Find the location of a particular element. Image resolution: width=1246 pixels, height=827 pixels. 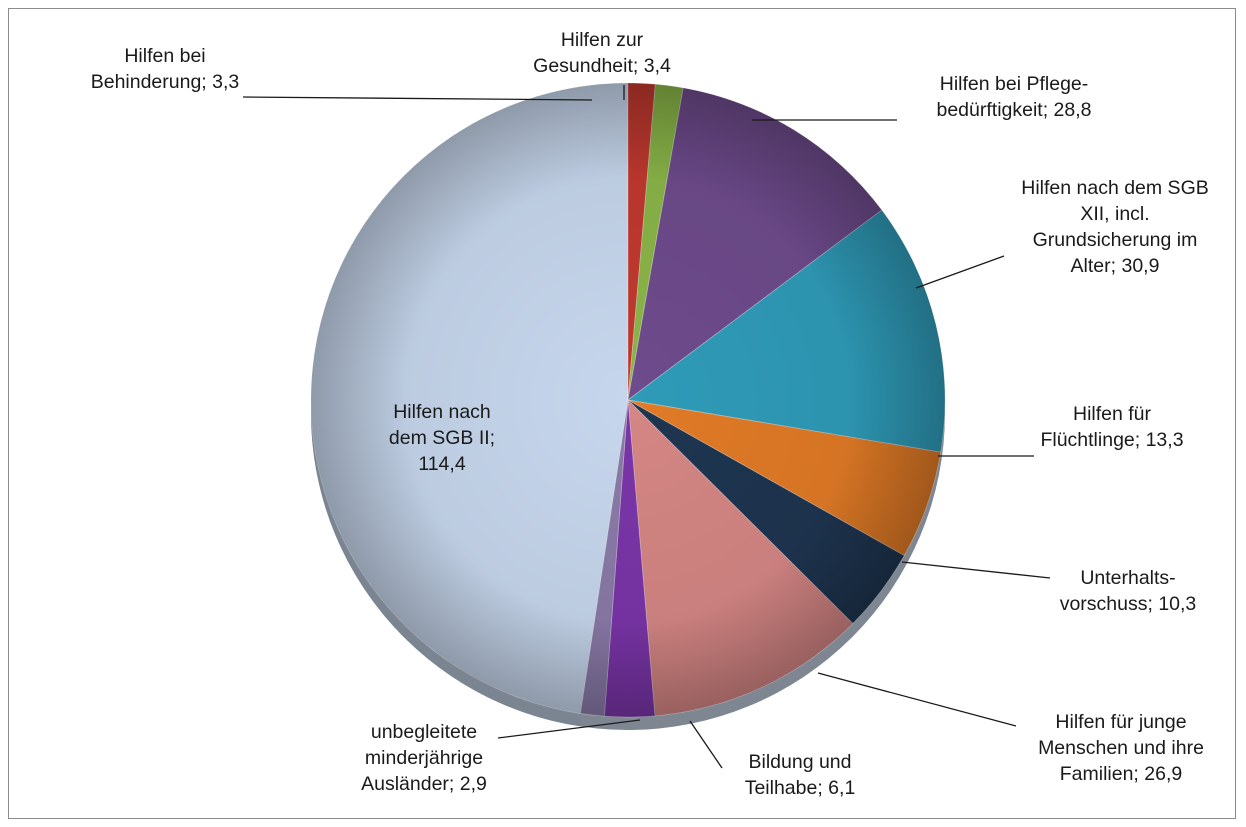

data-label: Hilfen bei Pflege-bedürftigkeit; 28,8 is located at coordinates (1013, 97).